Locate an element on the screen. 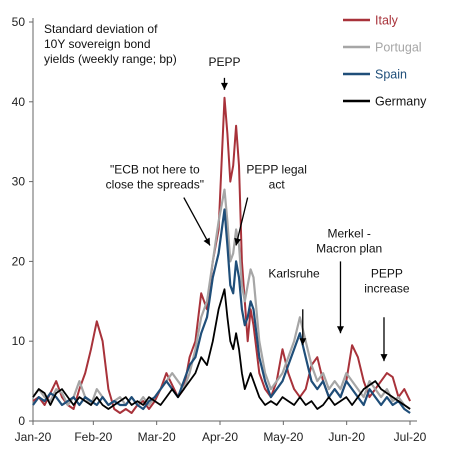  annotation-text: increase is located at coordinates (387, 288).